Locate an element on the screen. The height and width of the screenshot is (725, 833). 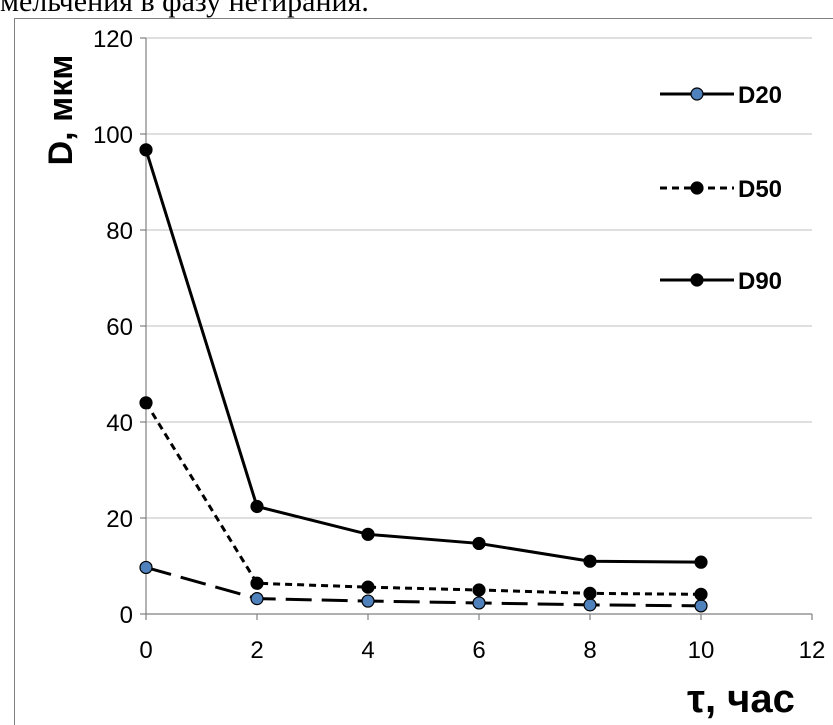
y-tick-label: 40 is located at coordinates (119, 423).